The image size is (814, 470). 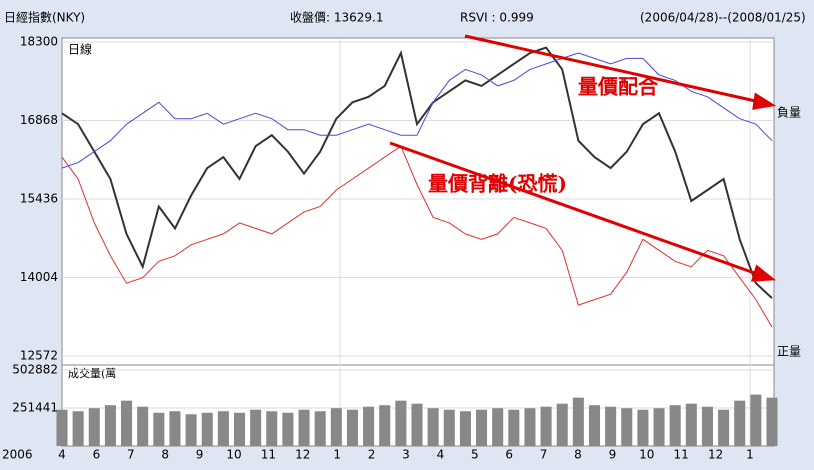 What do you see at coordinates (39, 356) in the screenshot?
I see `y-tick-label: 12572` at bounding box center [39, 356].